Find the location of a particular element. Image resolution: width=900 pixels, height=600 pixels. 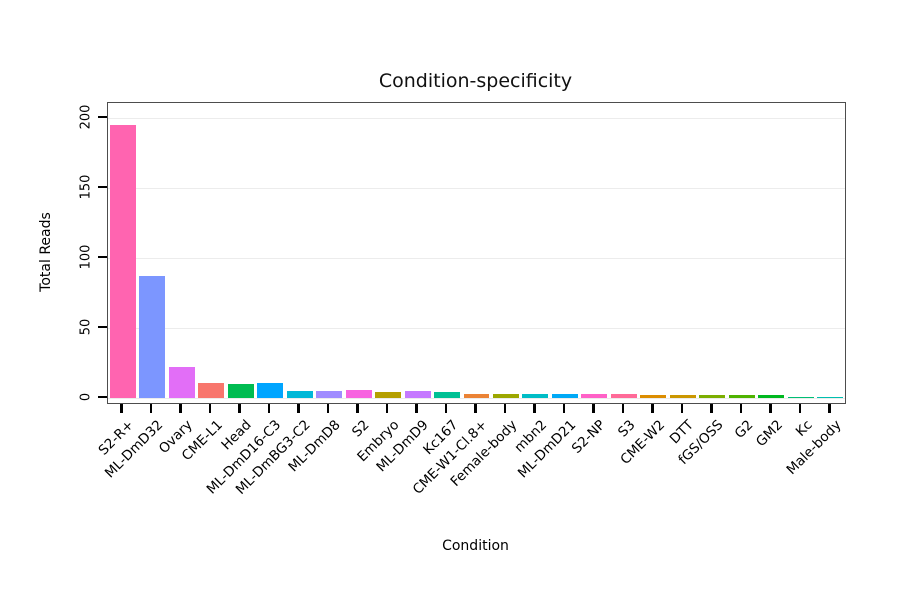

chart-title: Condition-specificity is located at coordinates (475, 81).